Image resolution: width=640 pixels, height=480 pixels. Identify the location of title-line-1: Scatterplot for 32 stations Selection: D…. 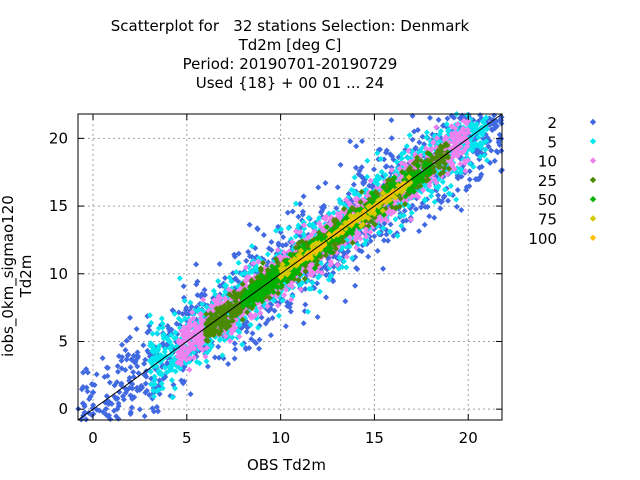
(290, 26).